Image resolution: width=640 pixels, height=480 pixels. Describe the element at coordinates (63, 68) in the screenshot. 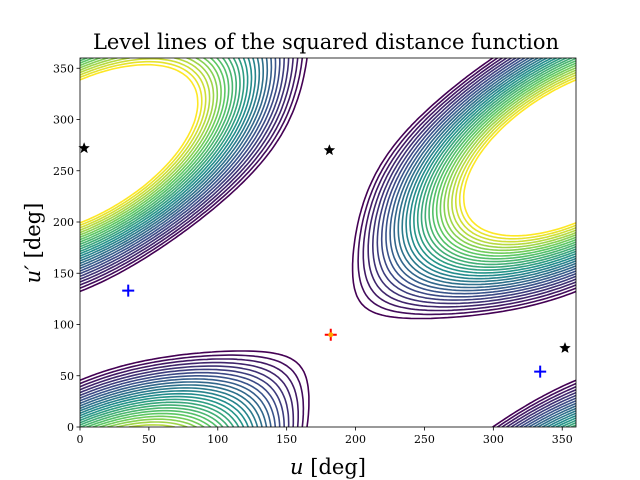

I see `y-tick-label: 350` at that location.